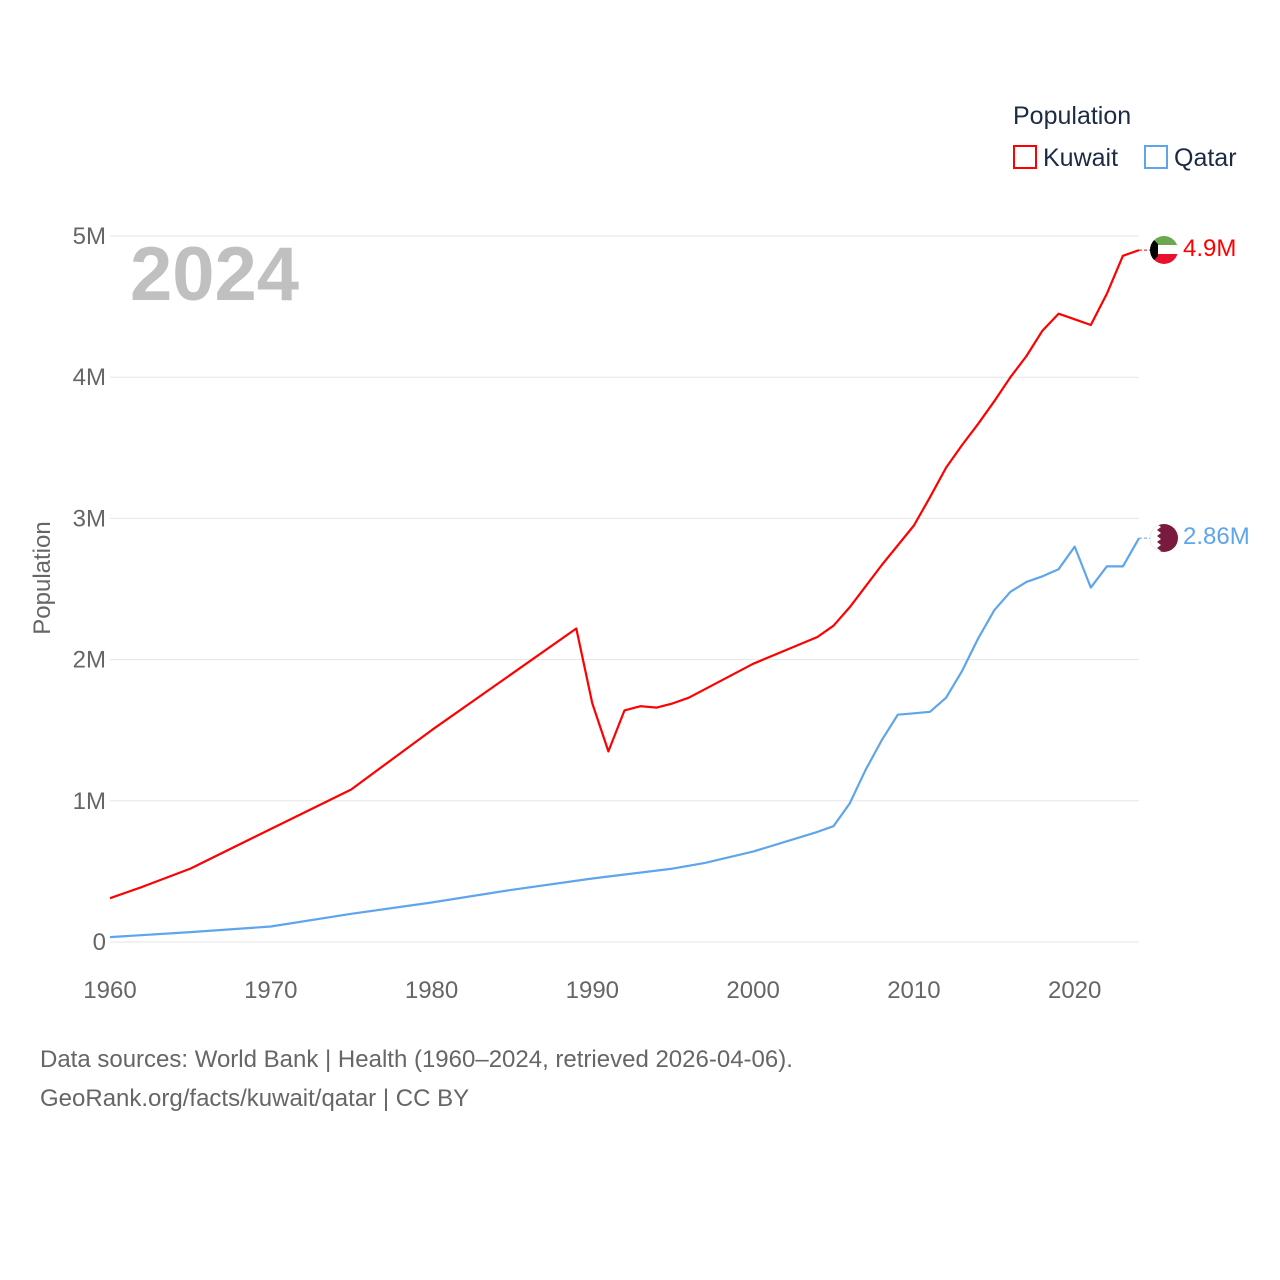 The width and height of the screenshot is (1280, 1280). I want to click on y-tick-label: 5M, so click(89, 236).